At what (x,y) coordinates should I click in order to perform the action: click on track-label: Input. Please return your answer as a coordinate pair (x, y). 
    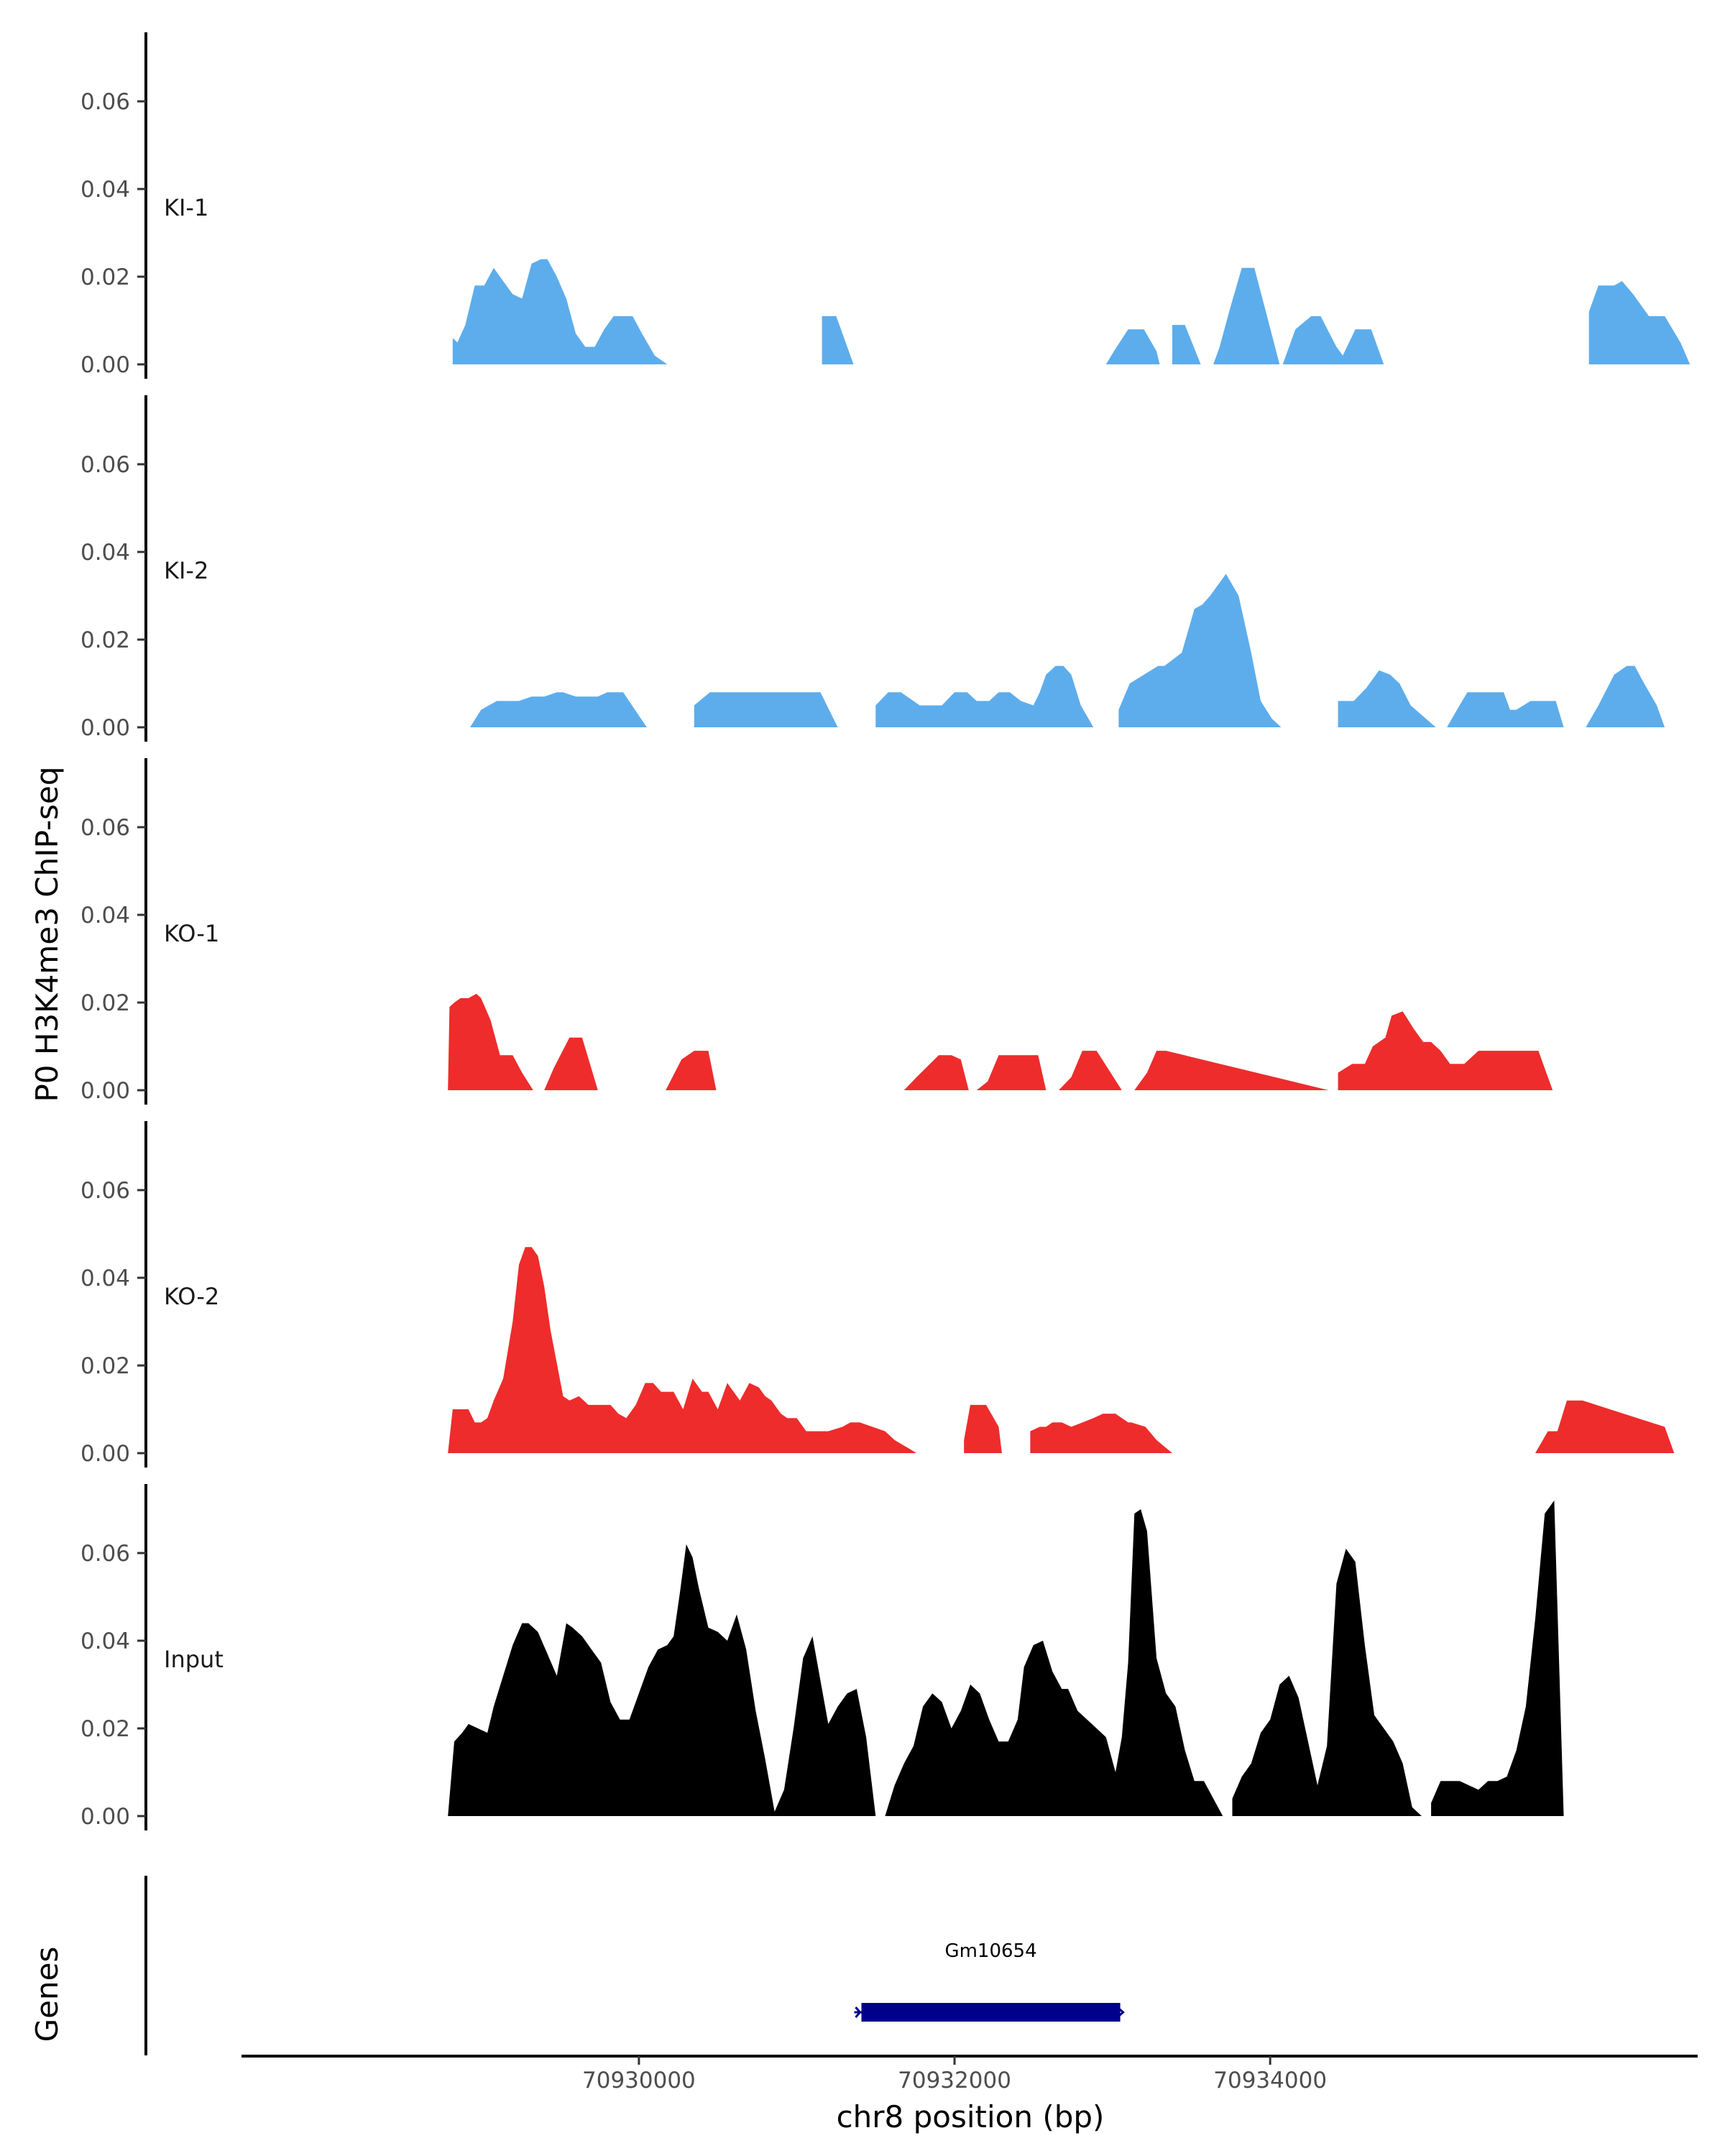
    Looking at the image, I should click on (194, 1659).